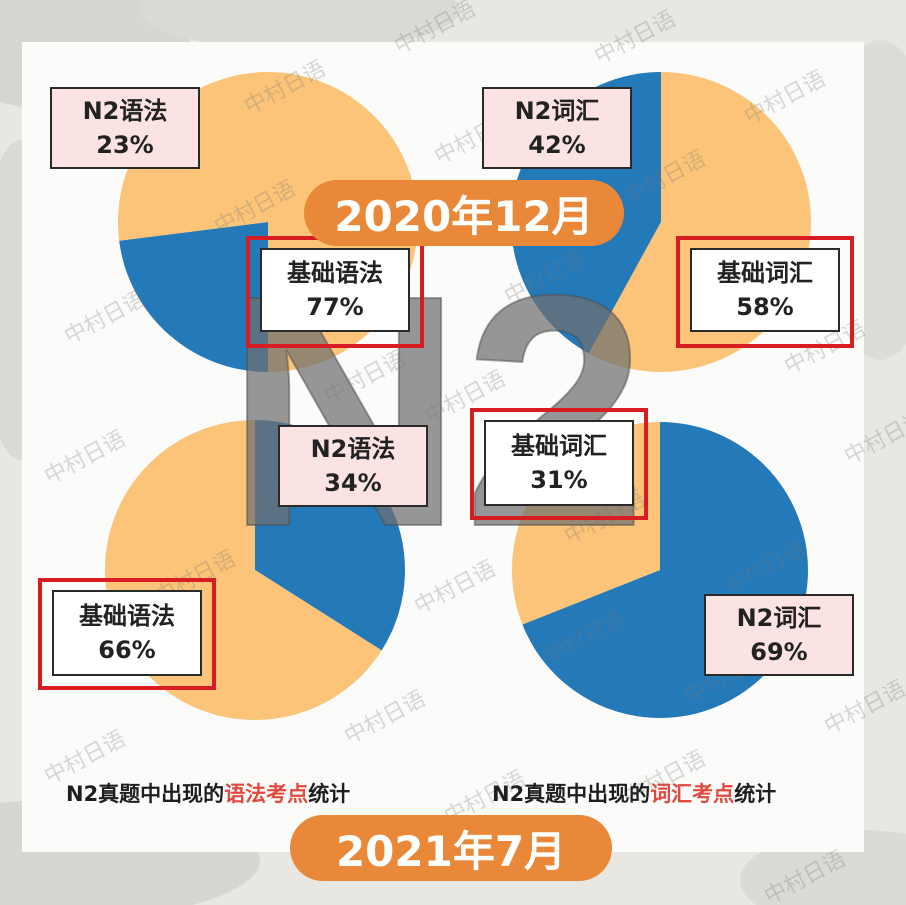  I want to click on highlight-basic-vocab-2020, so click(765, 292).